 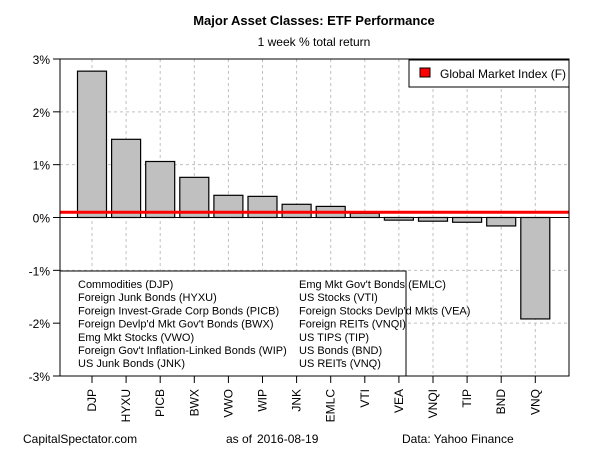 What do you see at coordinates (365, 398) in the screenshot?
I see `x-tick-label: VTI` at bounding box center [365, 398].